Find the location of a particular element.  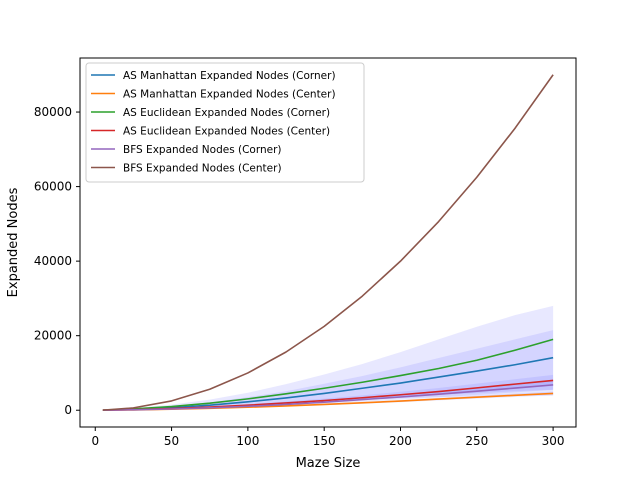

x-tick-label: 50 is located at coordinates (171, 441).